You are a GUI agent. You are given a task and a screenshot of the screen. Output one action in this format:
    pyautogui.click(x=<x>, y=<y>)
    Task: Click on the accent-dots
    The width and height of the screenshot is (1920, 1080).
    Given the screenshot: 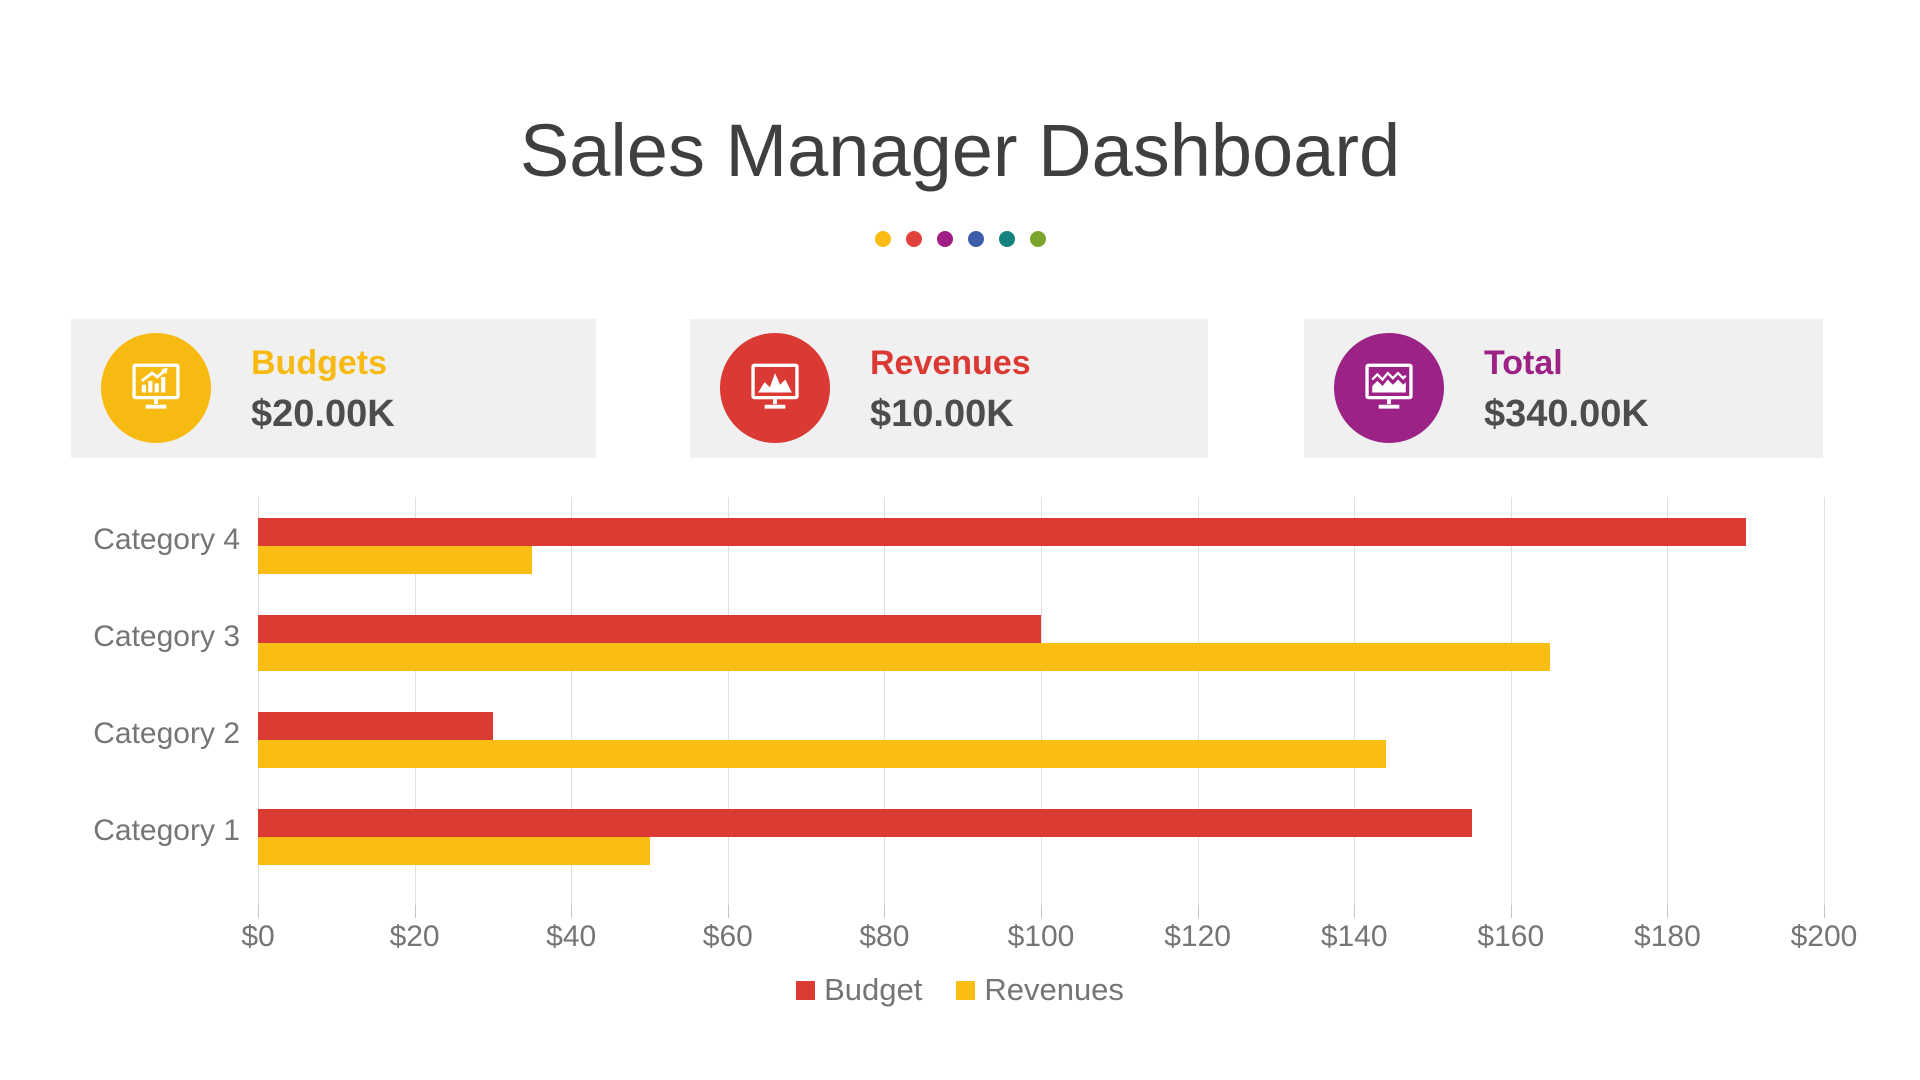 What is the action you would take?
    pyautogui.click(x=960, y=239)
    